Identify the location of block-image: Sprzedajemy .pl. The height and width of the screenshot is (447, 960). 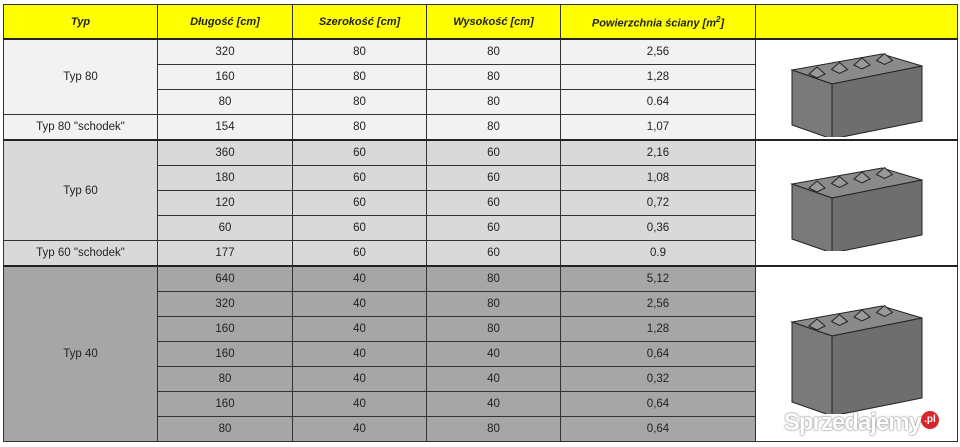
(856, 353).